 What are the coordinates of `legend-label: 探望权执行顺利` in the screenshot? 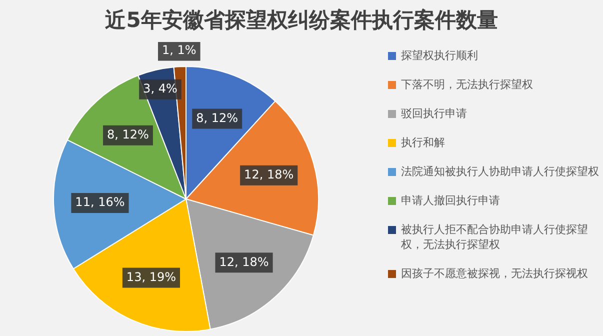 It's located at (439, 55).